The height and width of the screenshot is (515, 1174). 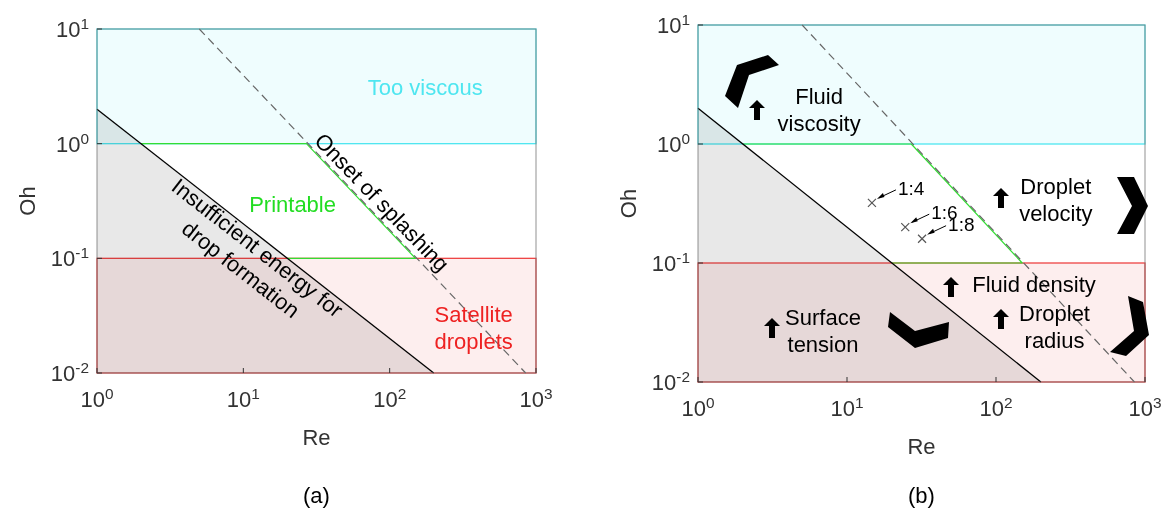 I want to click on annotation: Droplet radius, so click(x=1054, y=327).